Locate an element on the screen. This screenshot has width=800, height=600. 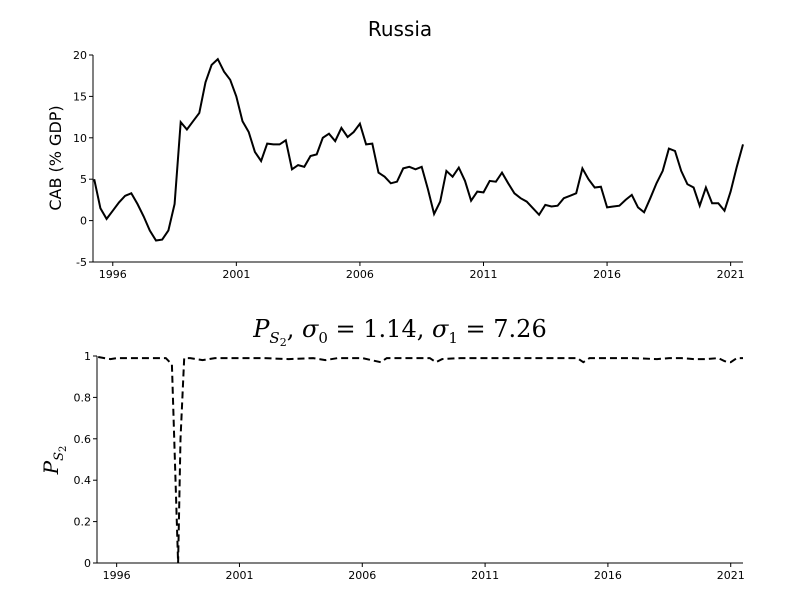
cab-chart-y-tick-label: 10 is located at coordinates (80, 138).